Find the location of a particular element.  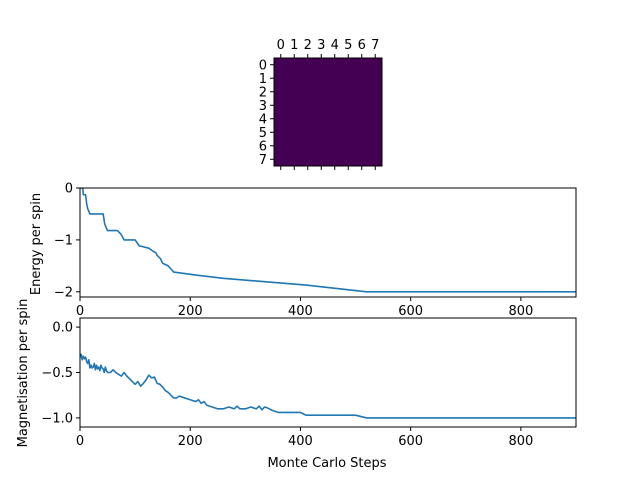

energy-y-tick-label: −2 is located at coordinates (63, 292).